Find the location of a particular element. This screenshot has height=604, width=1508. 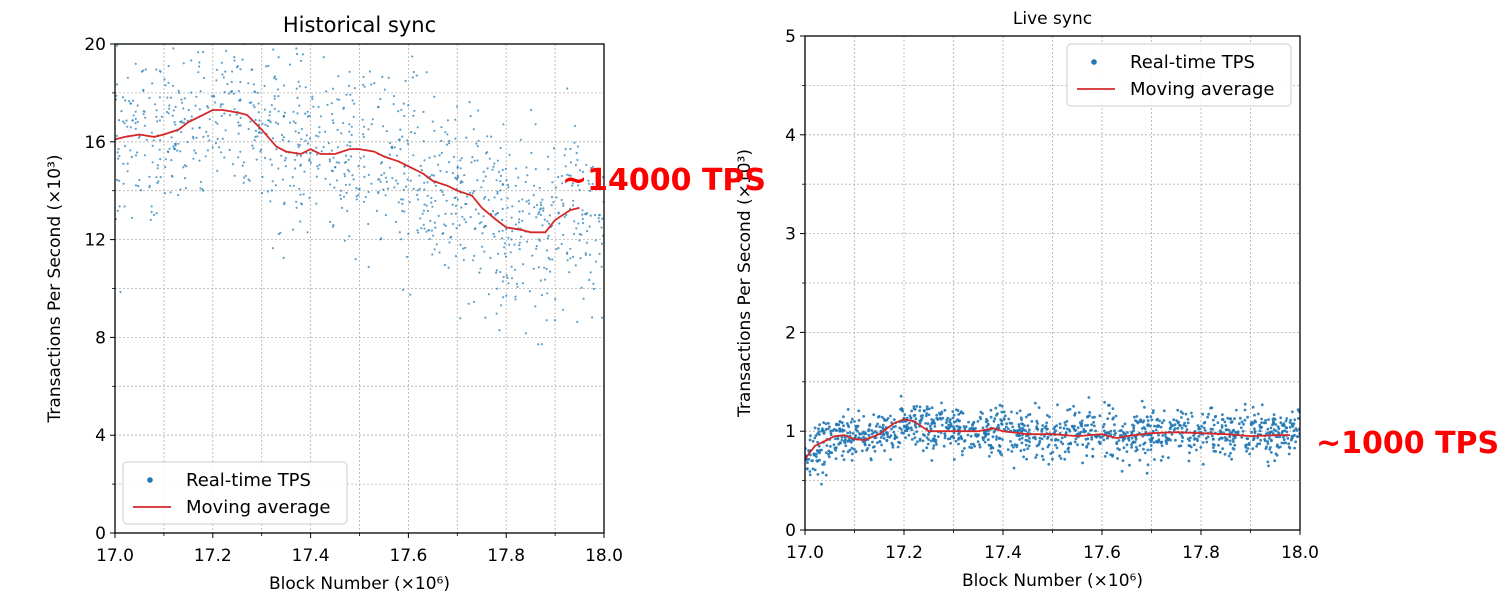

x-tick-label: 17.0 is located at coordinates (115, 556).